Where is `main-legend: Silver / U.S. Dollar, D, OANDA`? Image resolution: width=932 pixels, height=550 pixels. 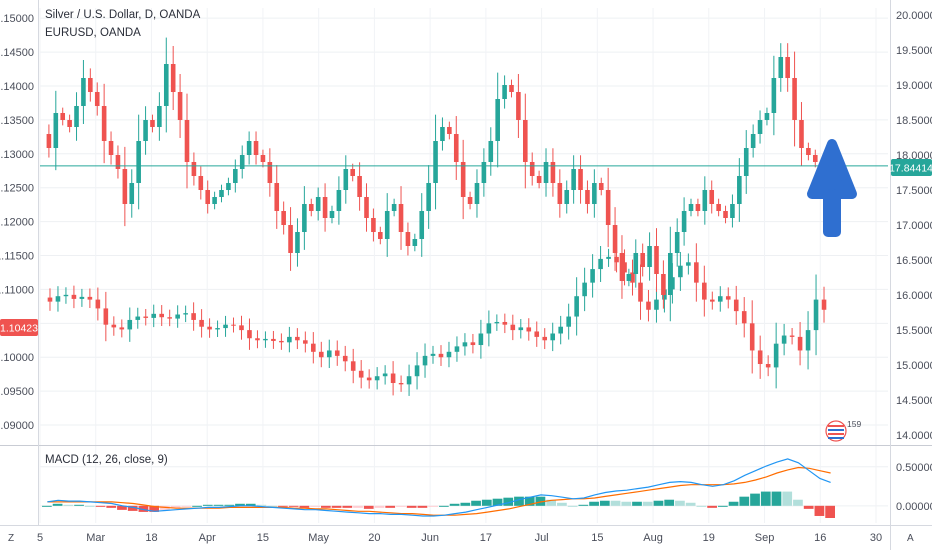
main-legend: Silver / U.S. Dollar, D, OANDA is located at coordinates (123, 15).